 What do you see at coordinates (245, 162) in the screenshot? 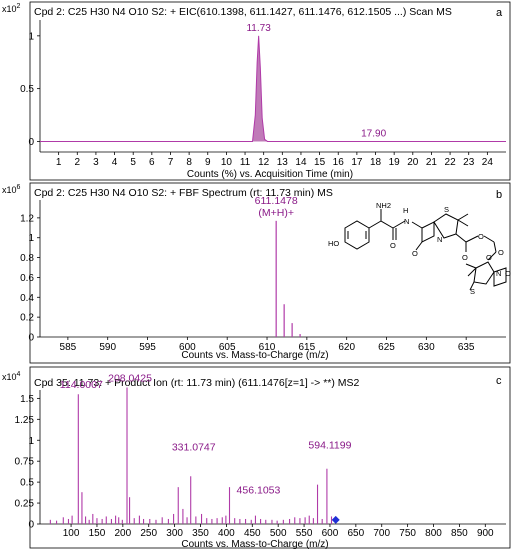
I see `x-tick-label: 11` at bounding box center [245, 162].